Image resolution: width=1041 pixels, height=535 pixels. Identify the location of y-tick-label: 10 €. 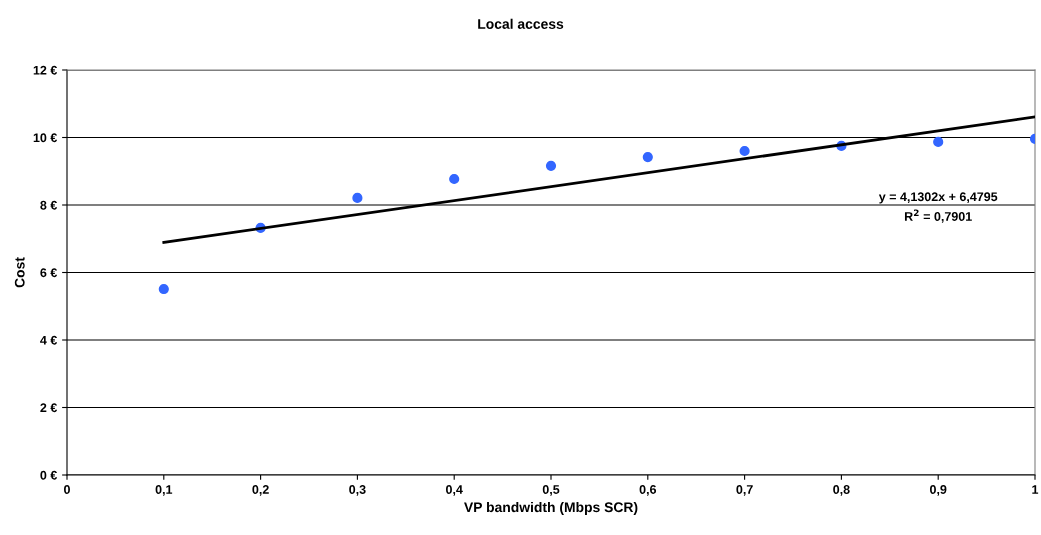
(45, 138).